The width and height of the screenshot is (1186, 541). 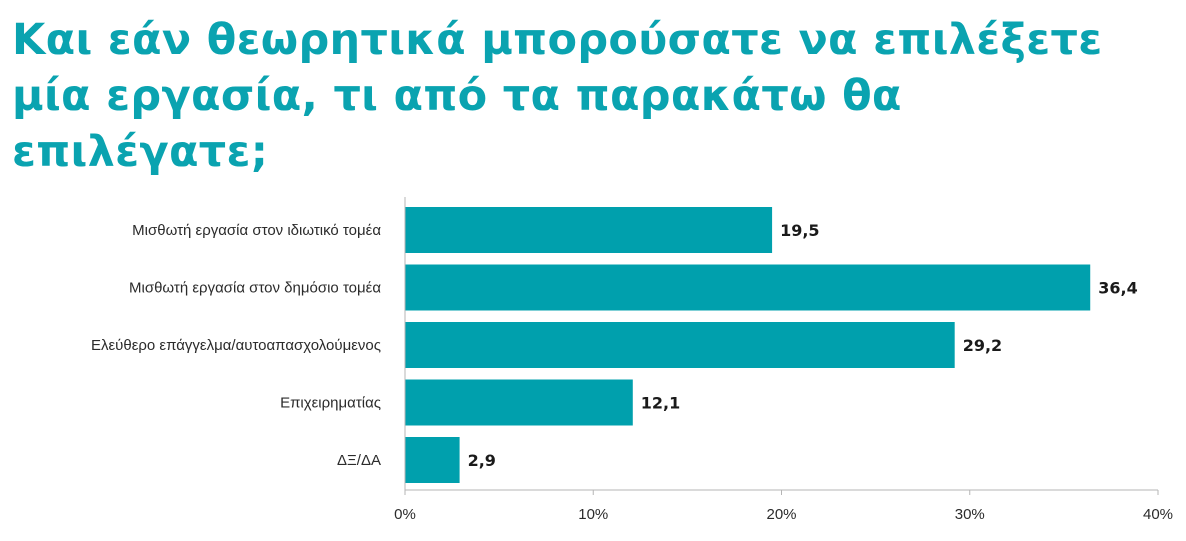 What do you see at coordinates (330, 403) in the screenshot?
I see `category-label: Επιχειρηματίας` at bounding box center [330, 403].